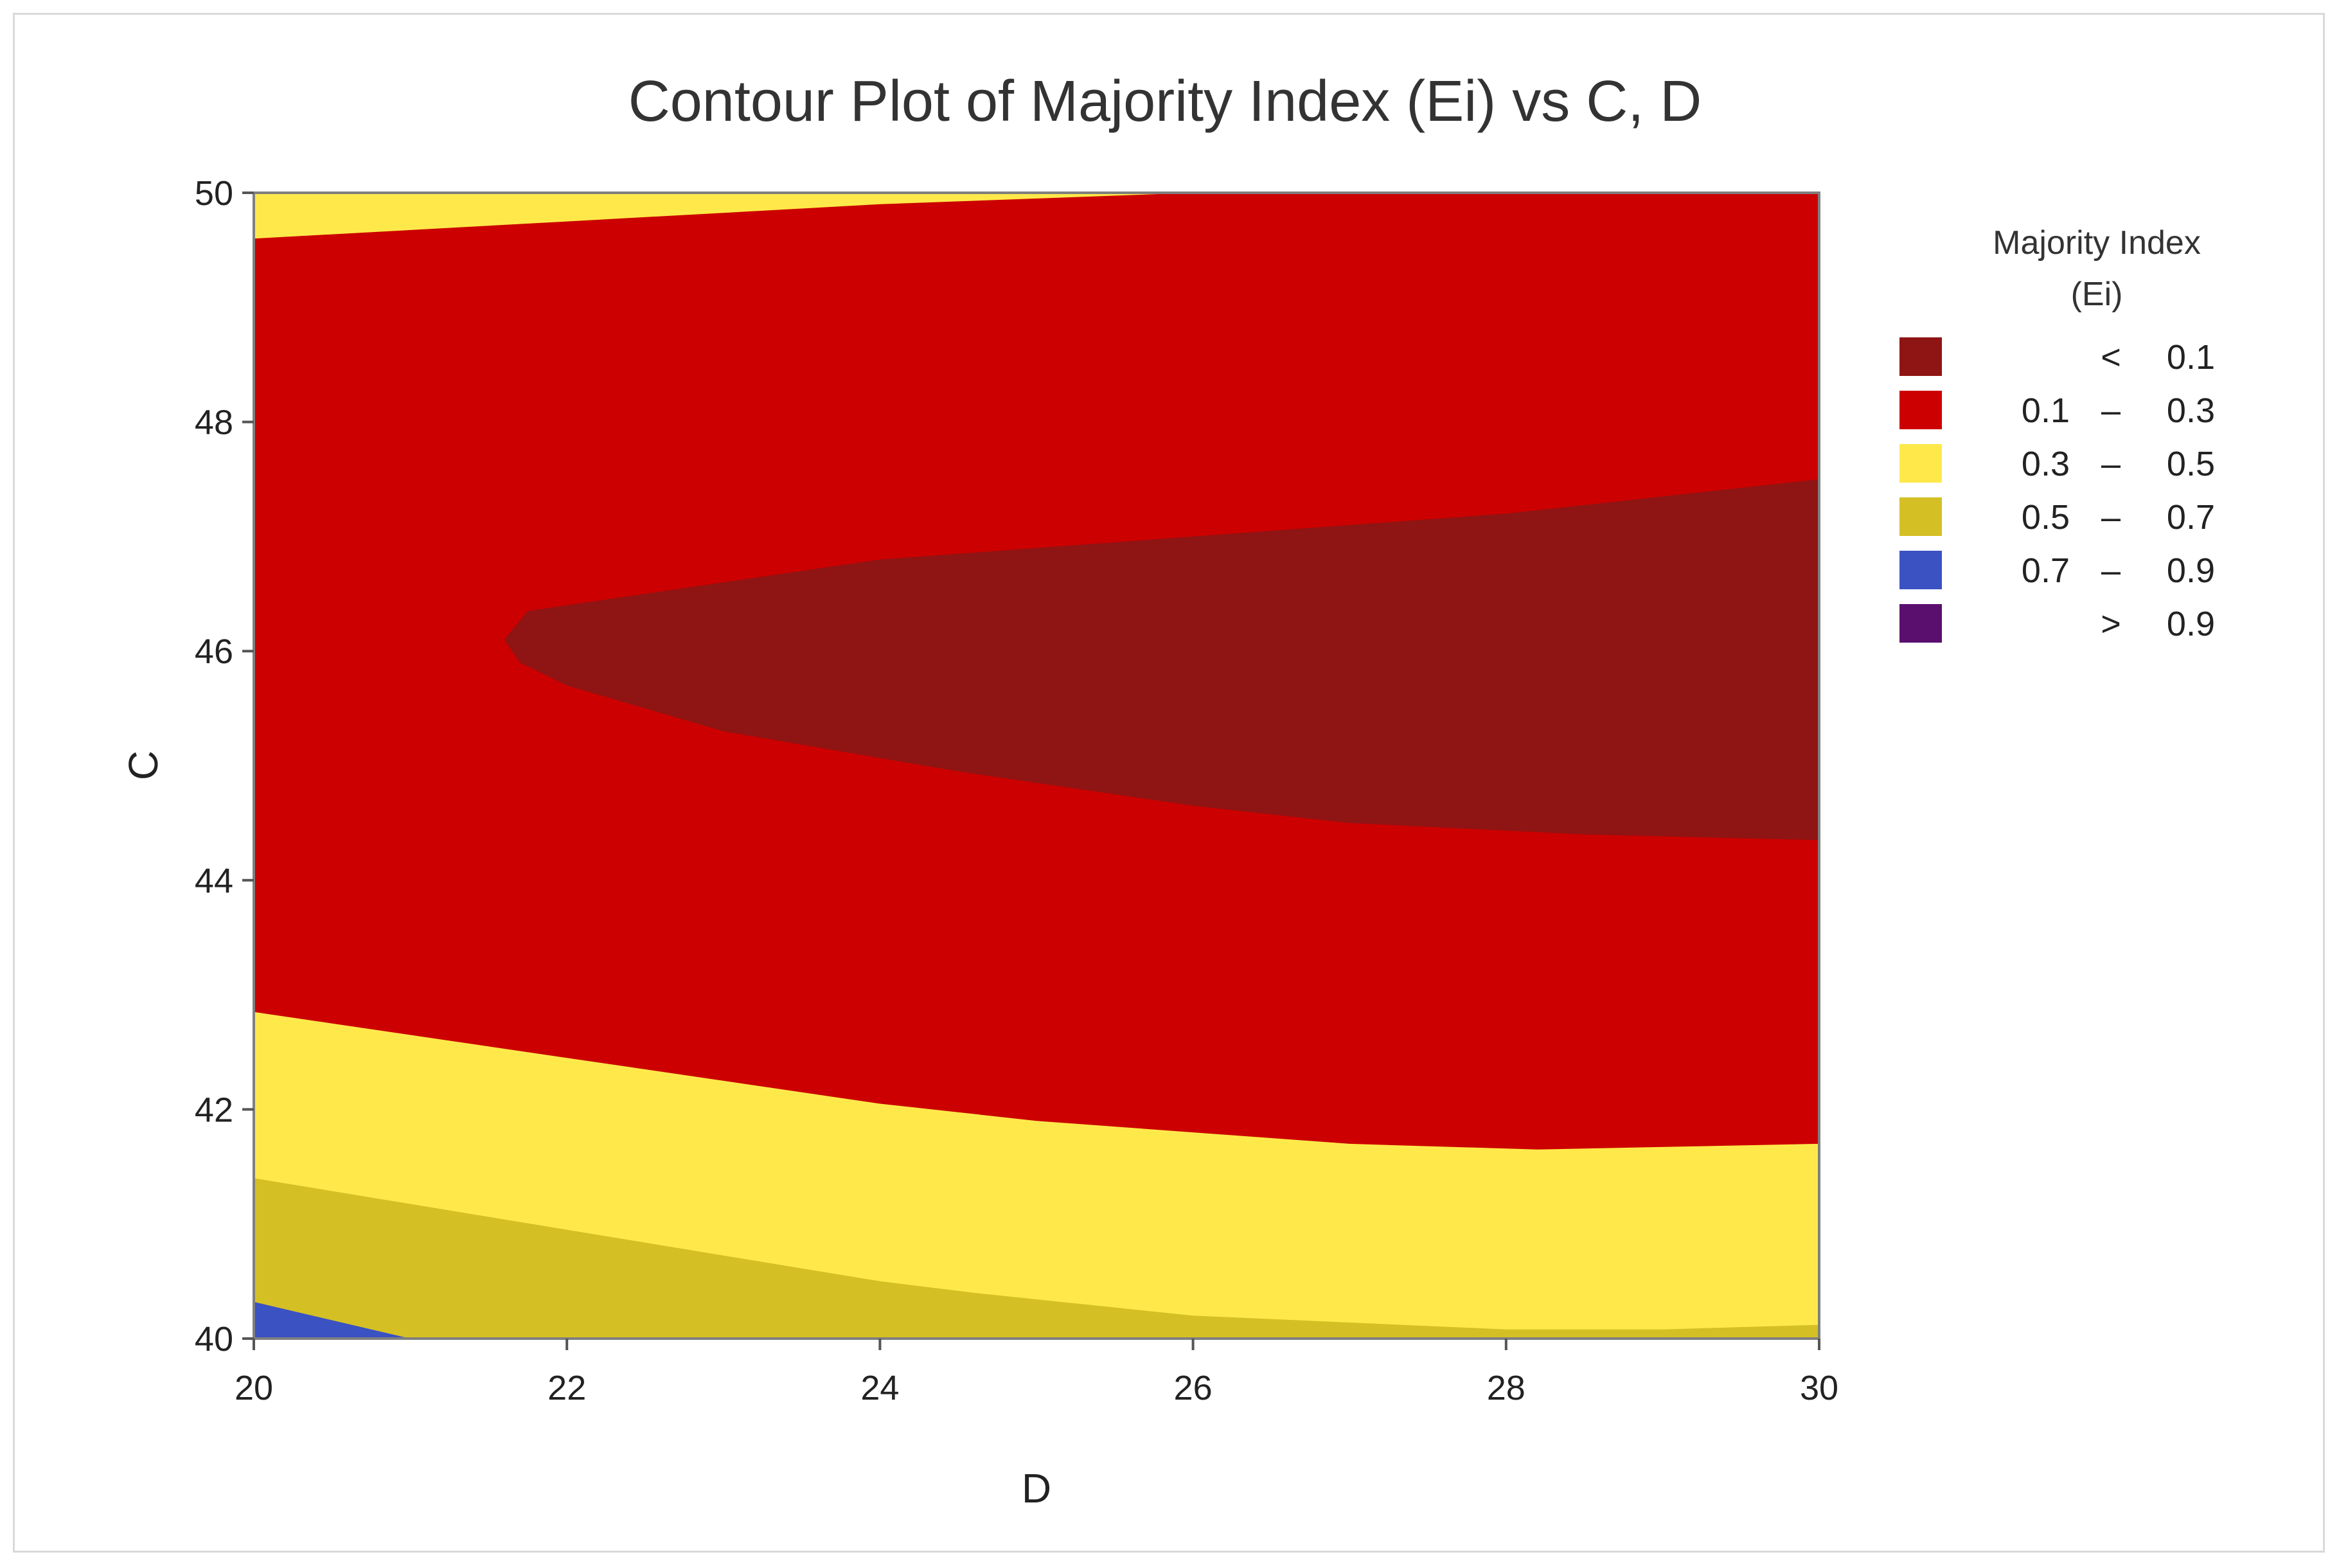 This screenshot has width=2339, height=1568. Describe the element at coordinates (2191, 357) in the screenshot. I see `legend-range-high-0: 0.1` at that location.